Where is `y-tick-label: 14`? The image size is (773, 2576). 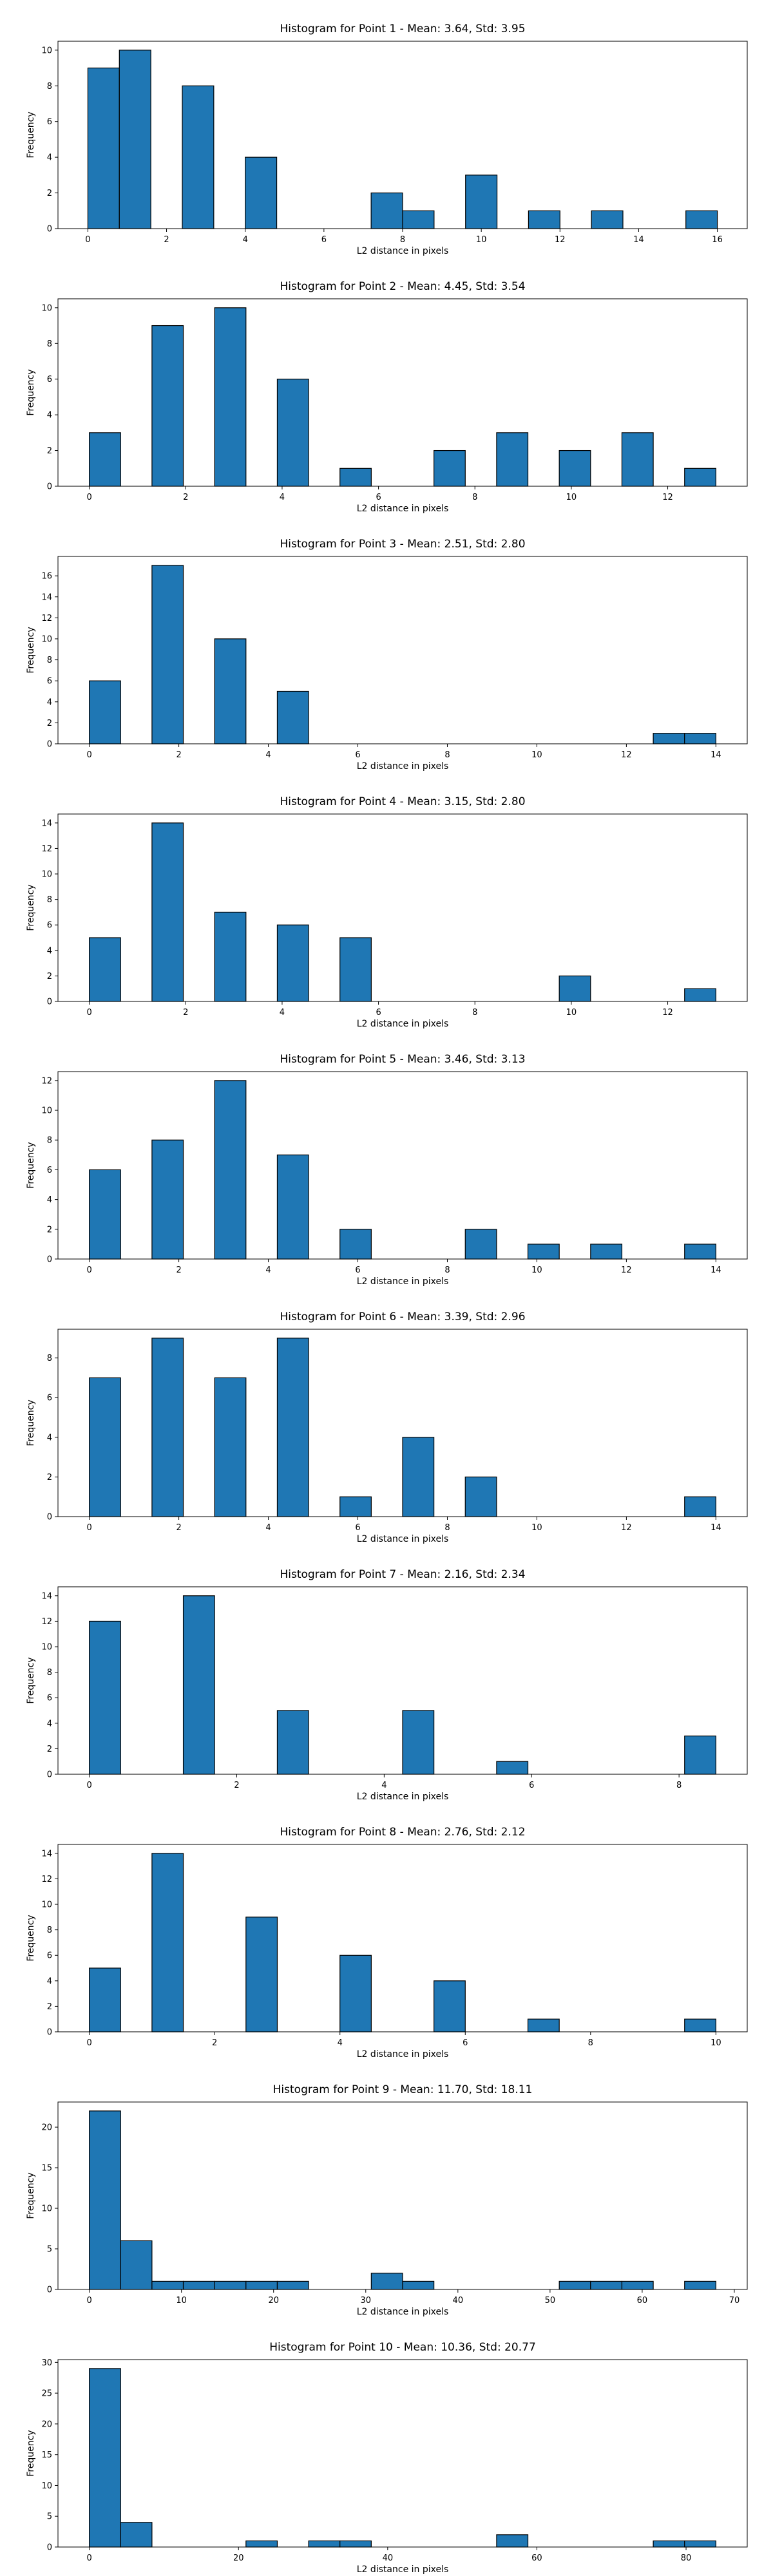 y-tick-label: 14 is located at coordinates (46, 1854).